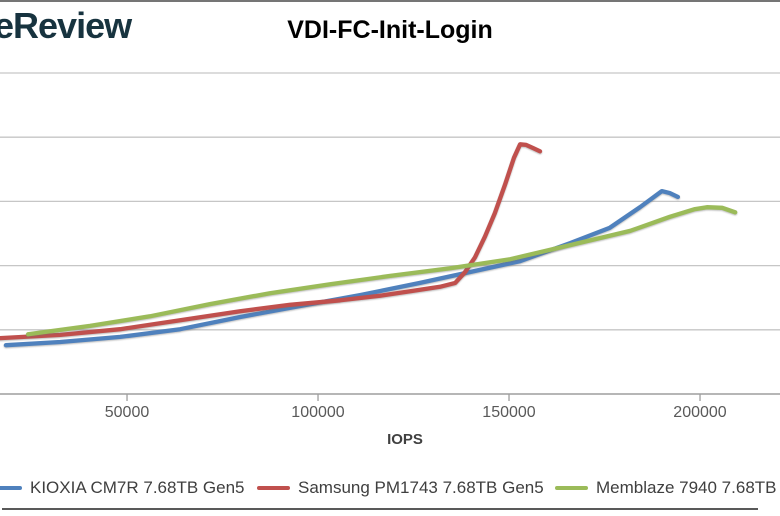 The width and height of the screenshot is (780, 516). Describe the element at coordinates (127, 412) in the screenshot. I see `x-tick-label: 50000` at that location.